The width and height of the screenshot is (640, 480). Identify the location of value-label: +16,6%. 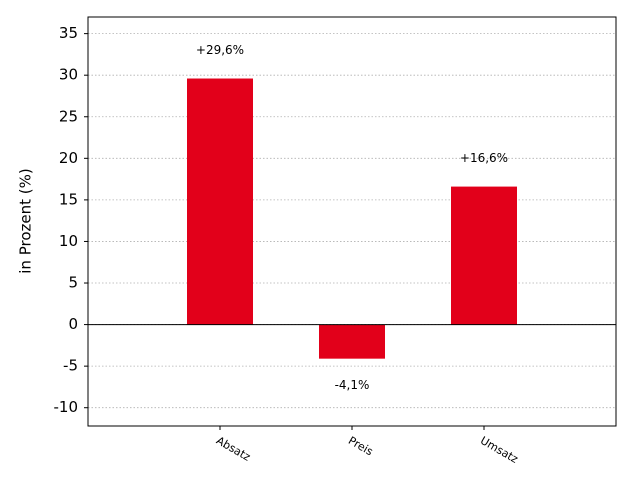
(484, 158).